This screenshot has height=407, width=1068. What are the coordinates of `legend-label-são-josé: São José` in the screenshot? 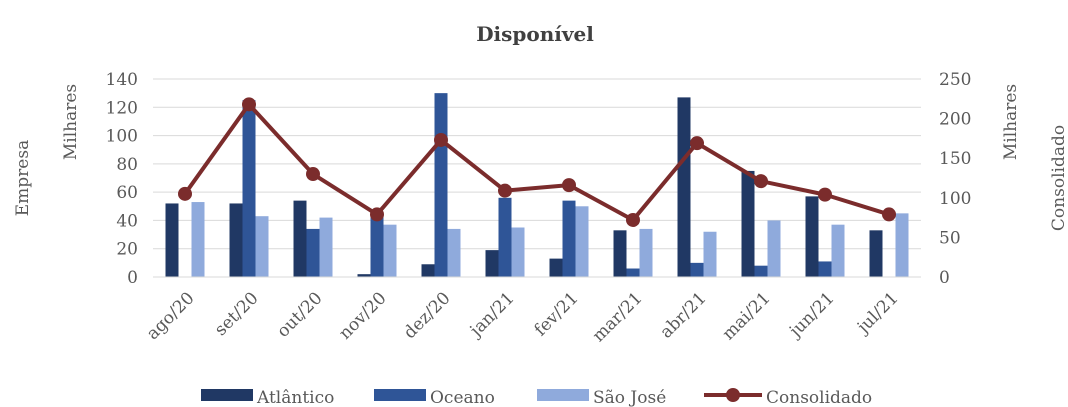 It's located at (629, 397).